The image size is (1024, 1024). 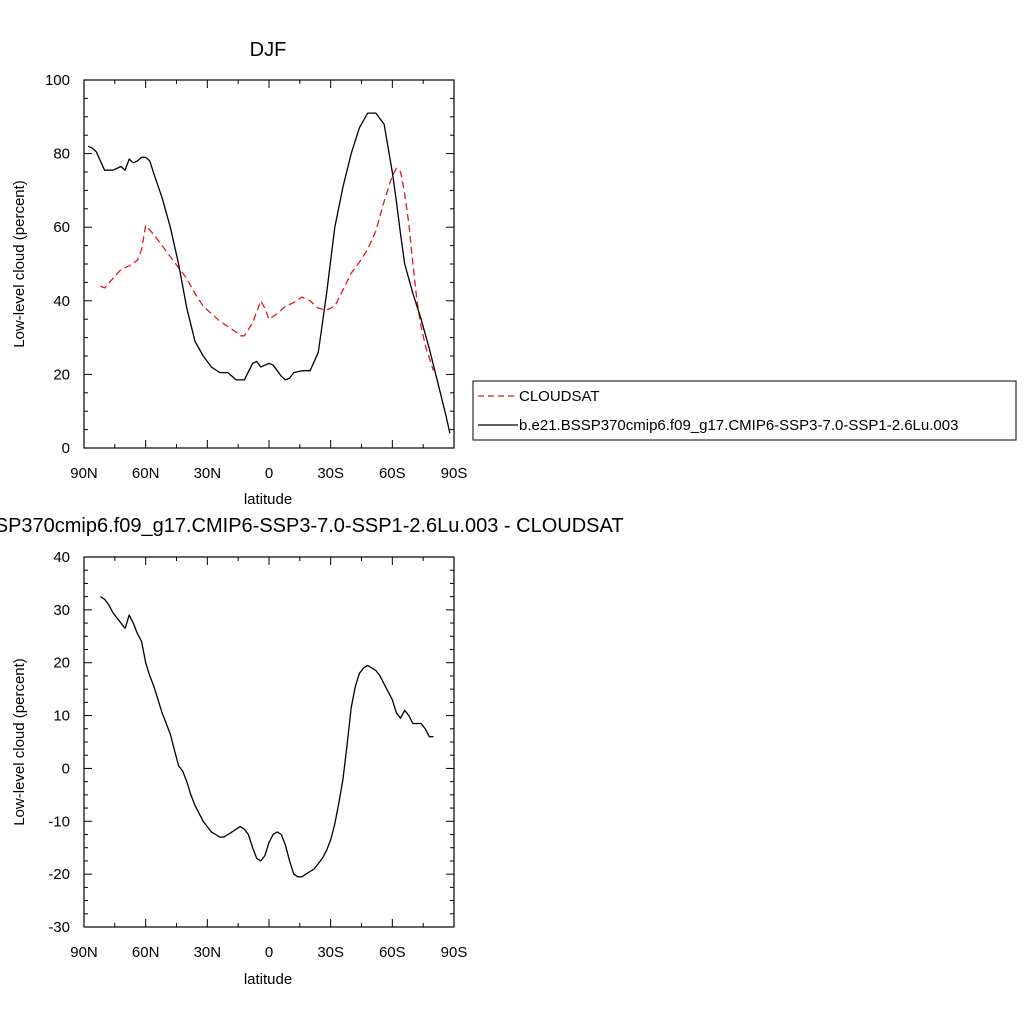 I want to click on series-line-cloudsat, so click(x=267, y=269).